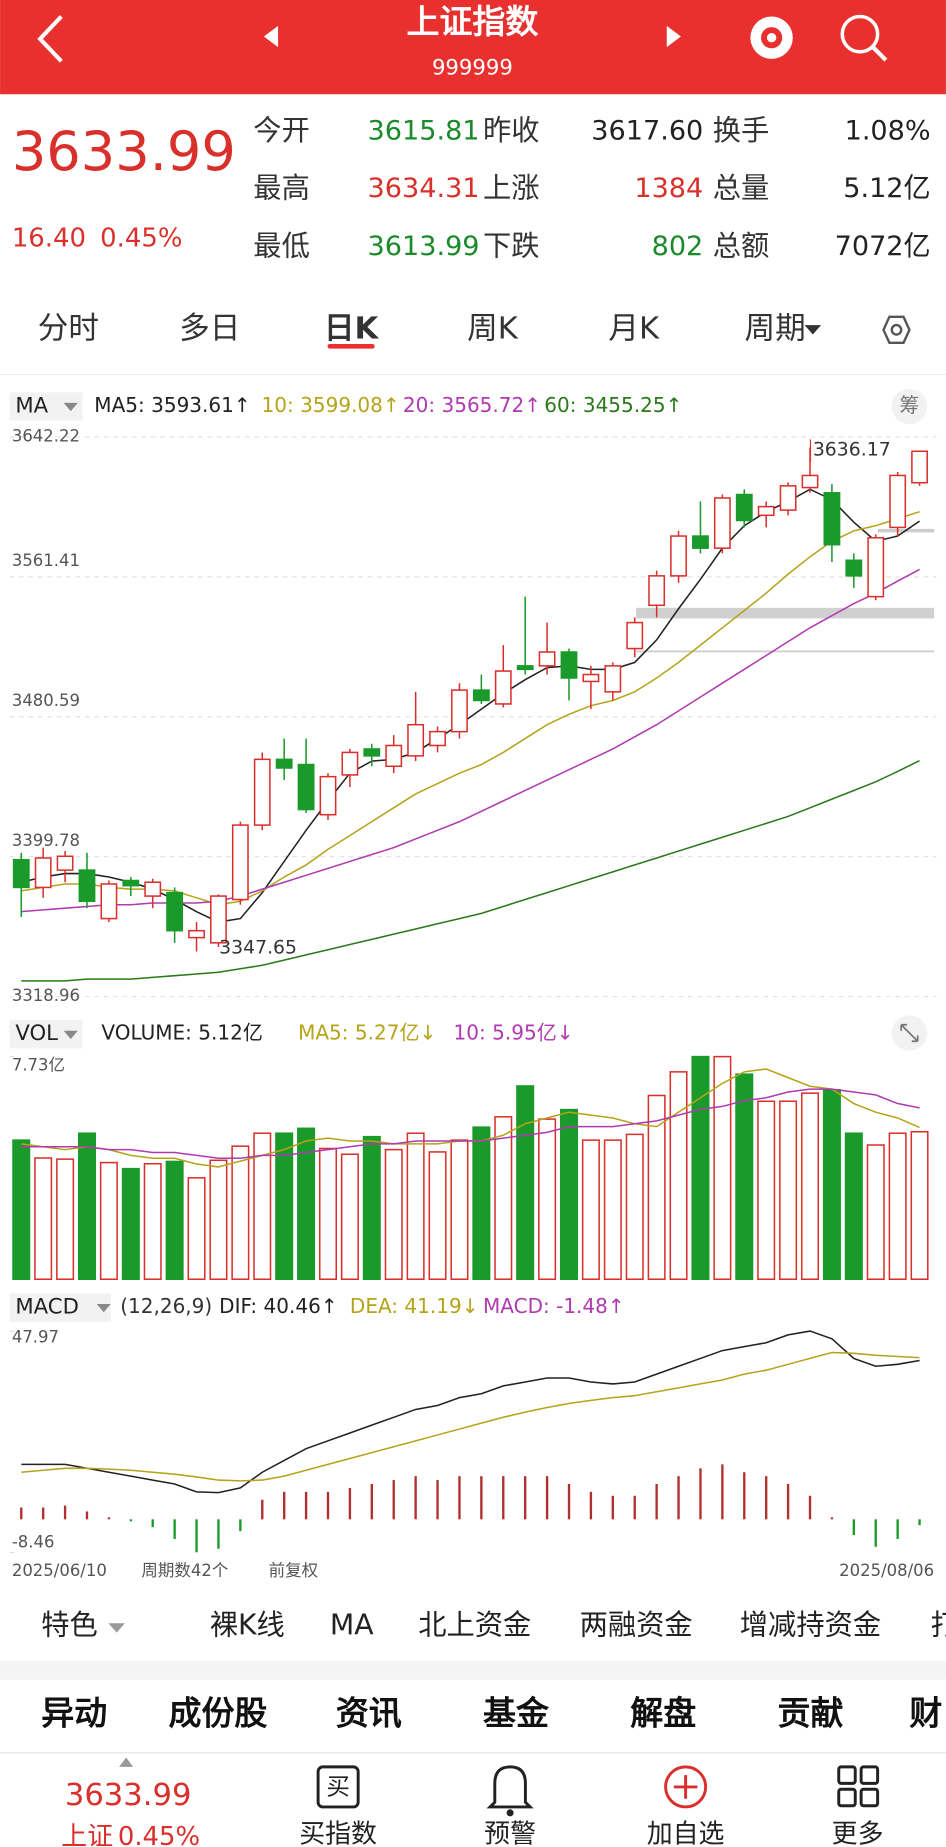 Image resolution: width=946 pixels, height=1847 pixels. What do you see at coordinates (258, 948) in the screenshot?
I see `annotation: 3347.65` at bounding box center [258, 948].